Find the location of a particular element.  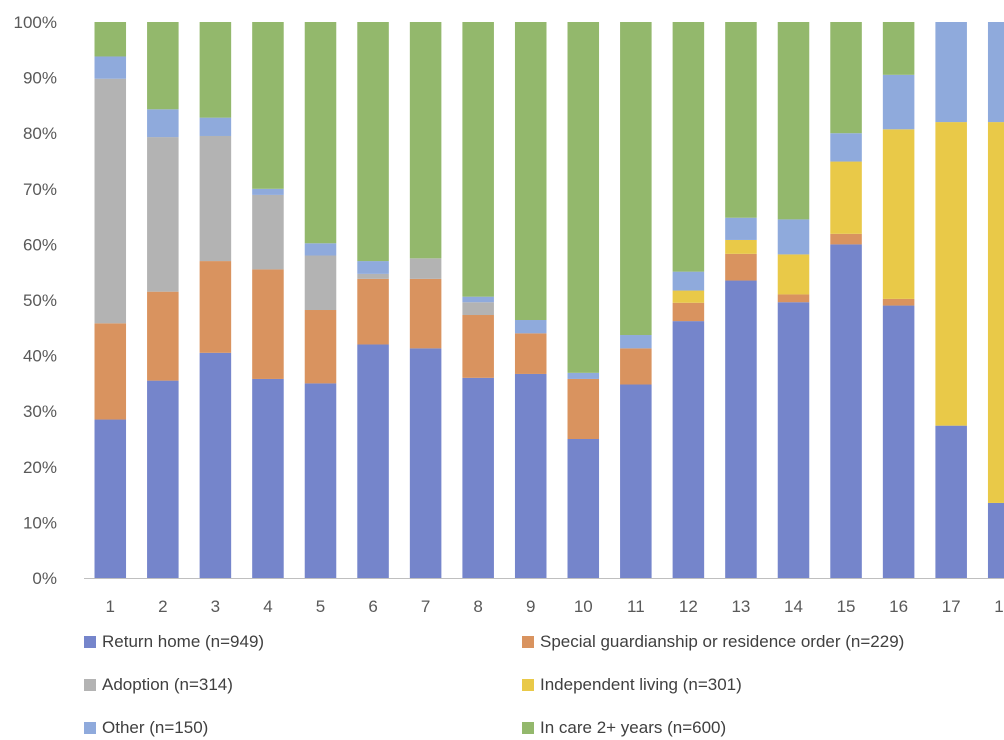

x-tick-label: 15 is located at coordinates (846, 606).